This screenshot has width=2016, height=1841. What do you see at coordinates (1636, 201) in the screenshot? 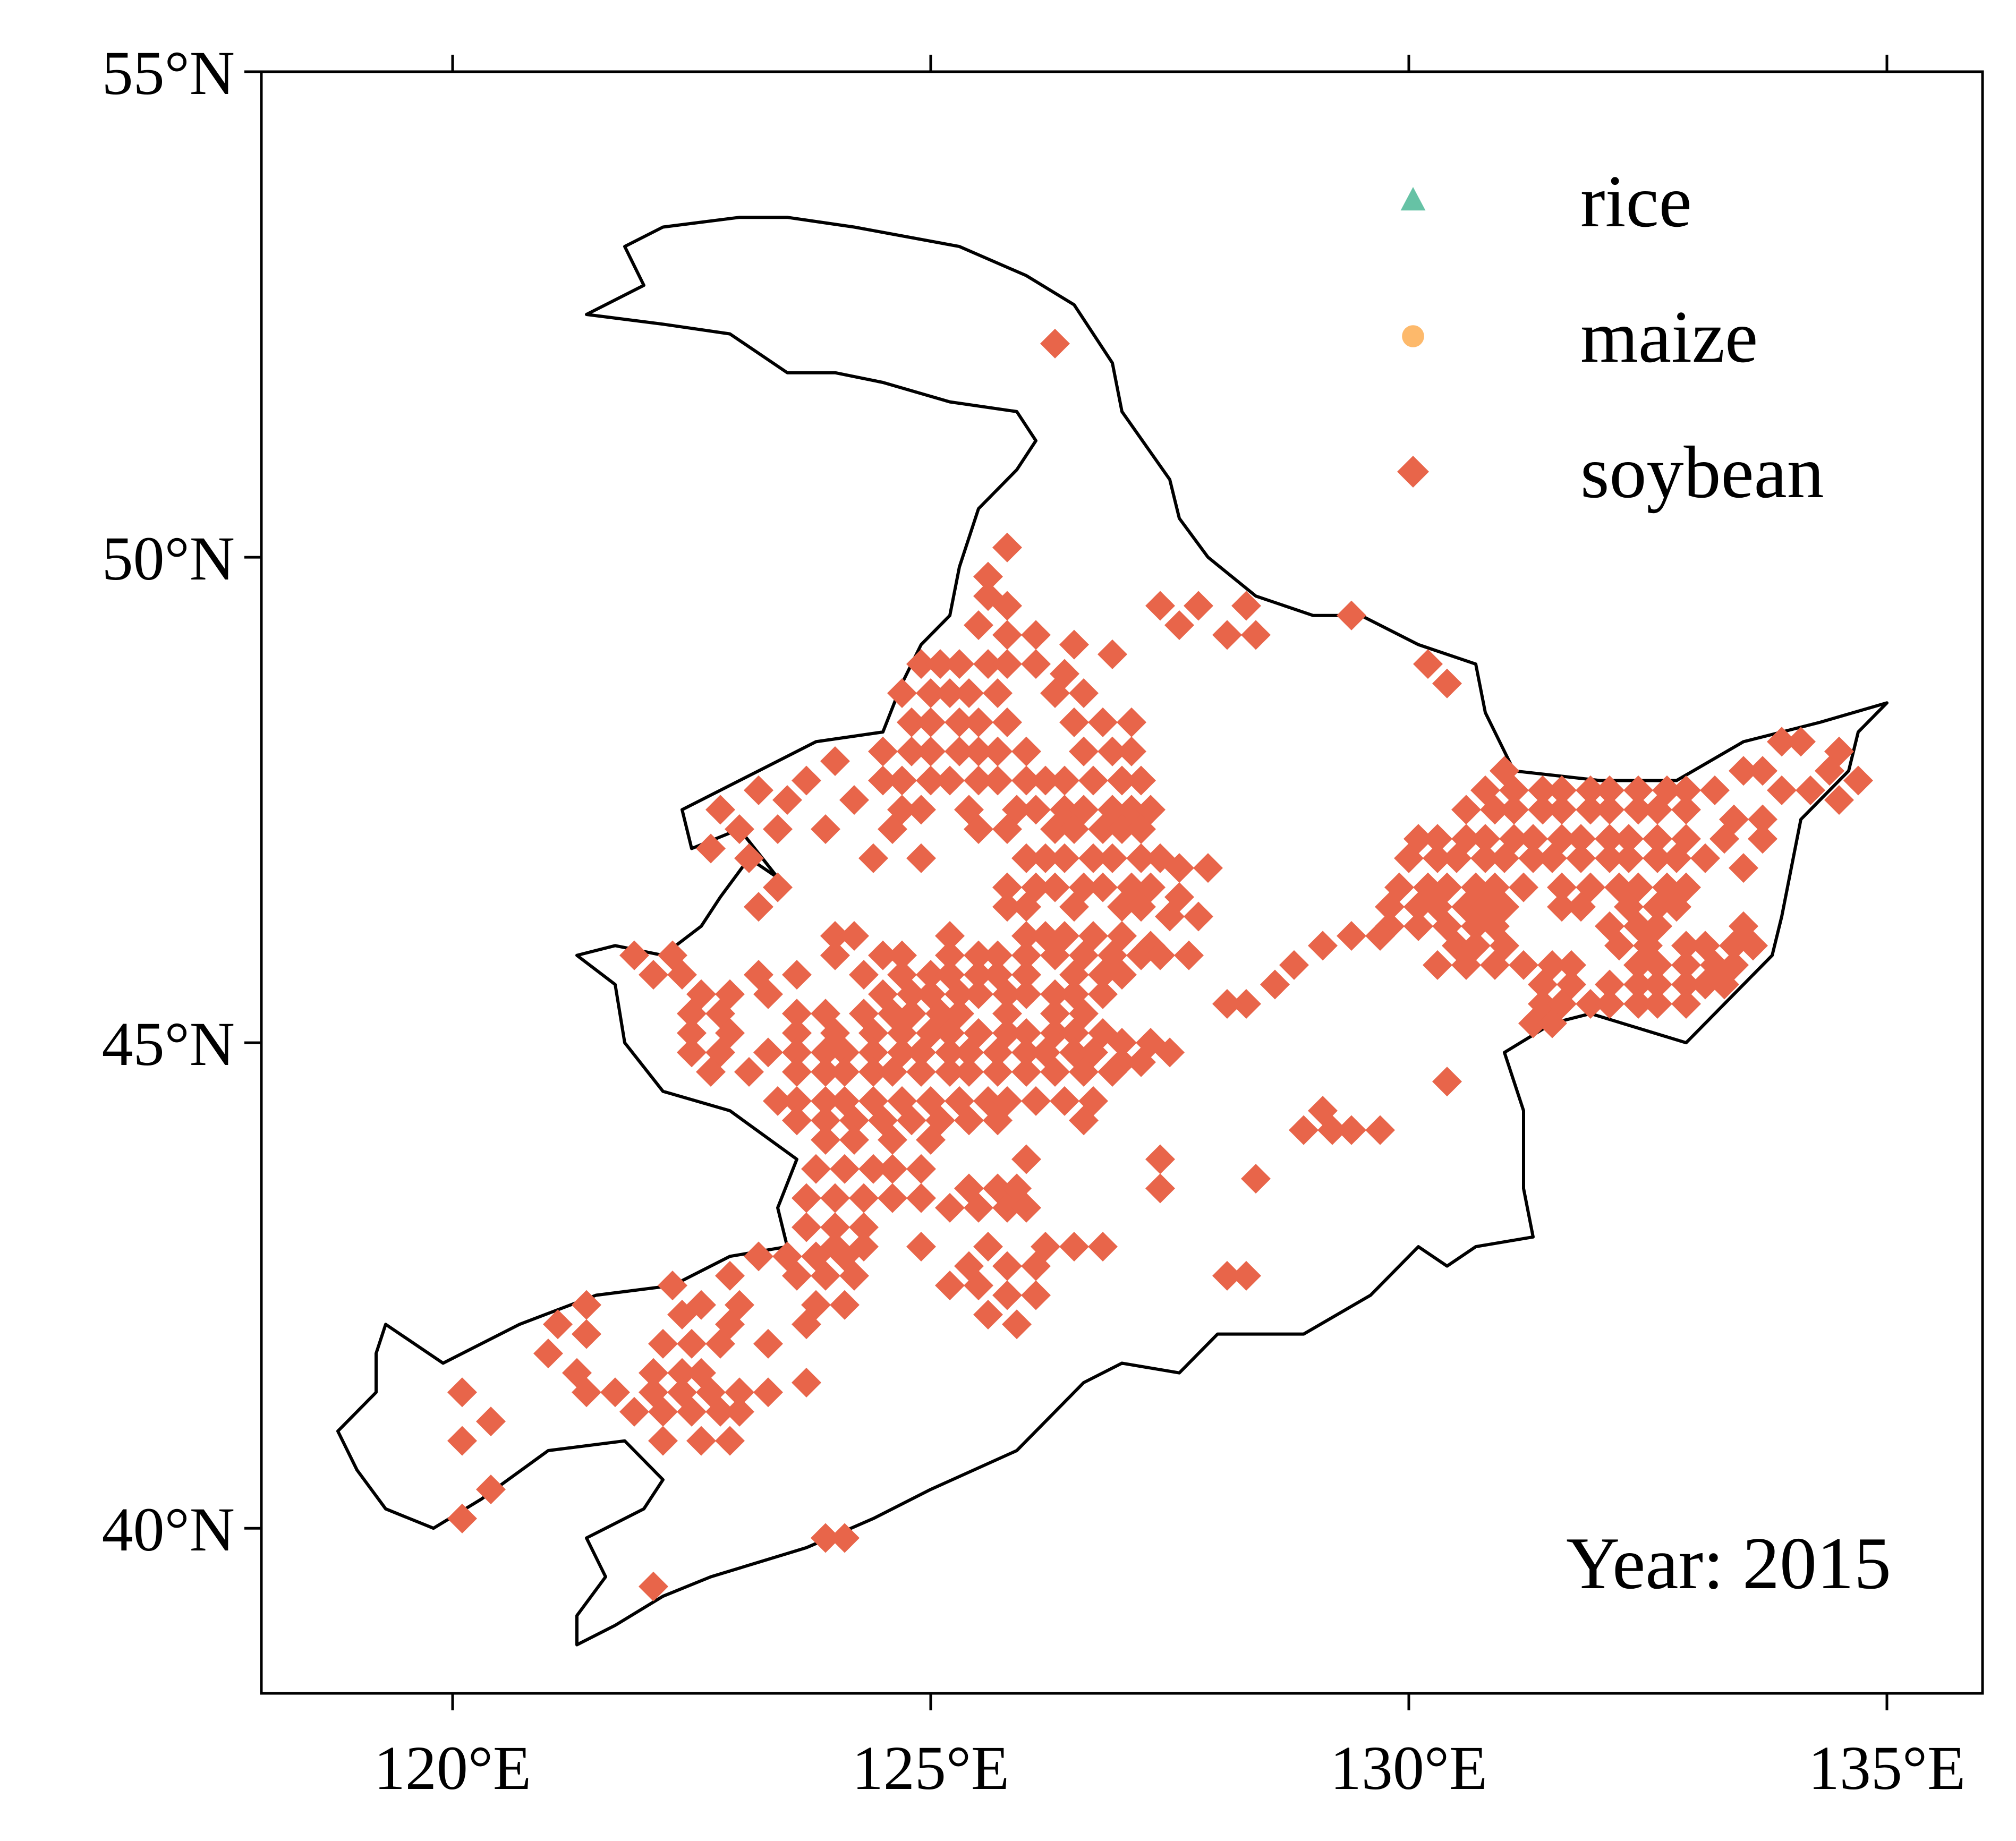
I see `legend-label-rice: rice` at bounding box center [1636, 201].